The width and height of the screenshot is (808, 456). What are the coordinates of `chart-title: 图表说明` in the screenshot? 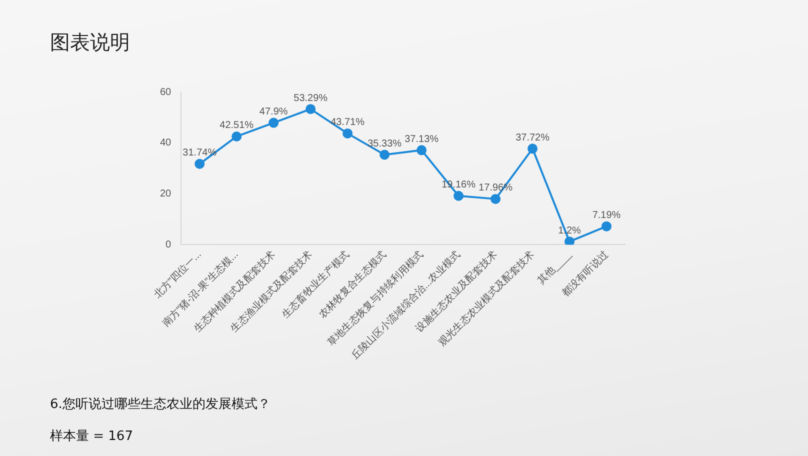 It's located at (90, 43).